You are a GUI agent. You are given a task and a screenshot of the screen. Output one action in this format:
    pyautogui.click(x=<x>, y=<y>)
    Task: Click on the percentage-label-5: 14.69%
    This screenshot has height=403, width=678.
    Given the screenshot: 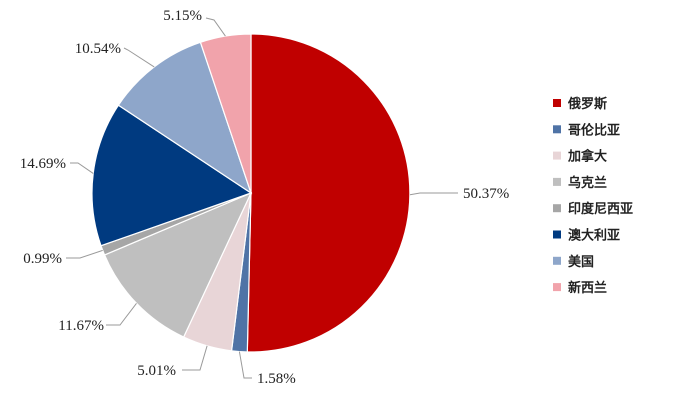 What is the action you would take?
    pyautogui.click(x=43, y=164)
    